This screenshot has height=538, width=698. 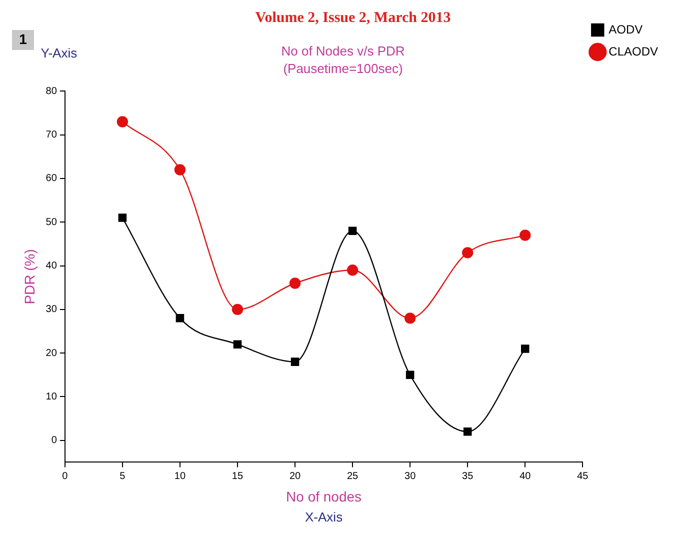 What do you see at coordinates (343, 68) in the screenshot?
I see `chart-subtitle: (Pausetime=100sec)` at bounding box center [343, 68].